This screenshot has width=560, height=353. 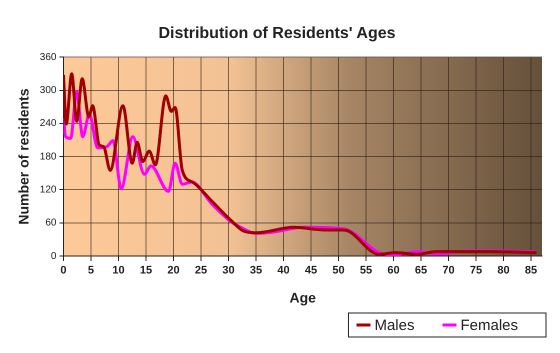 I want to click on x-axis-title: Age, so click(x=303, y=297).